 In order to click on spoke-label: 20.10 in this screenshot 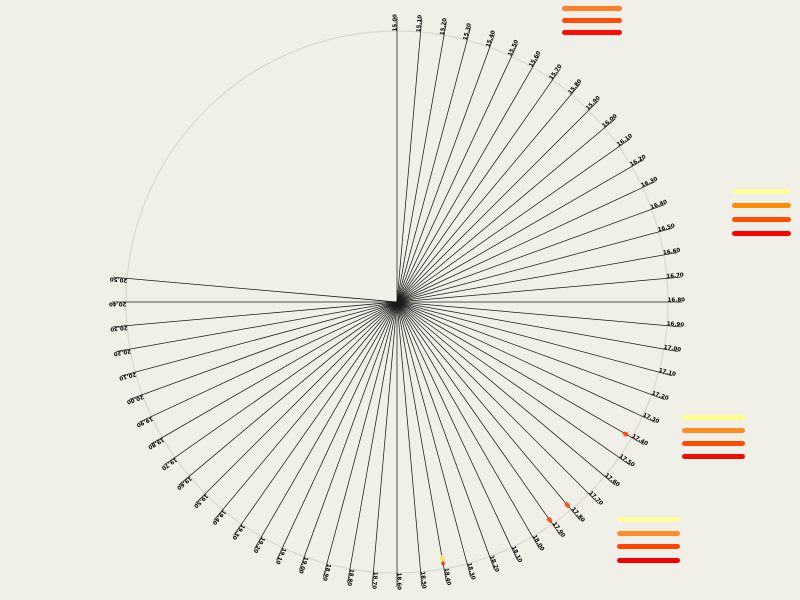, I will do `click(127, 376)`.